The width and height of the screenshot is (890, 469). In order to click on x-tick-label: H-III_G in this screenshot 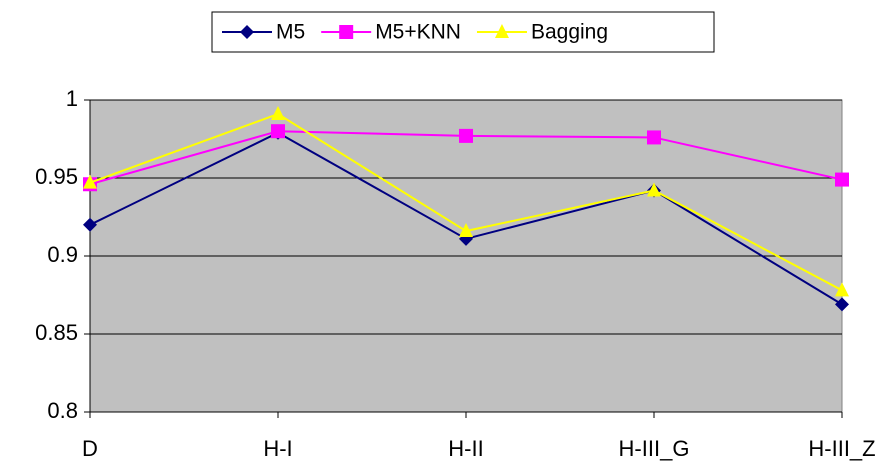, I will do `click(654, 448)`.